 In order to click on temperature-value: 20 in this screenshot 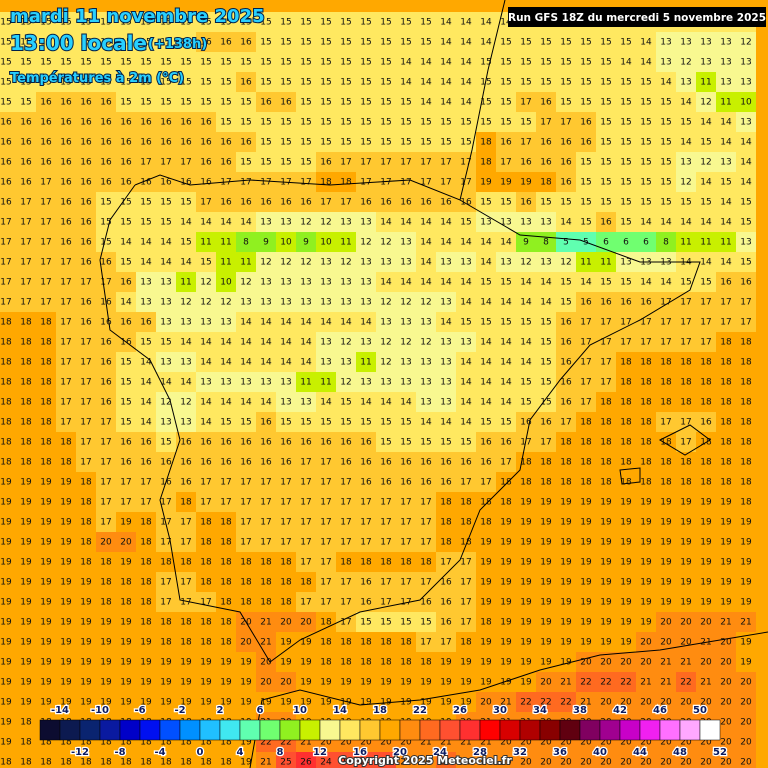, I will do `click(726, 743)`.